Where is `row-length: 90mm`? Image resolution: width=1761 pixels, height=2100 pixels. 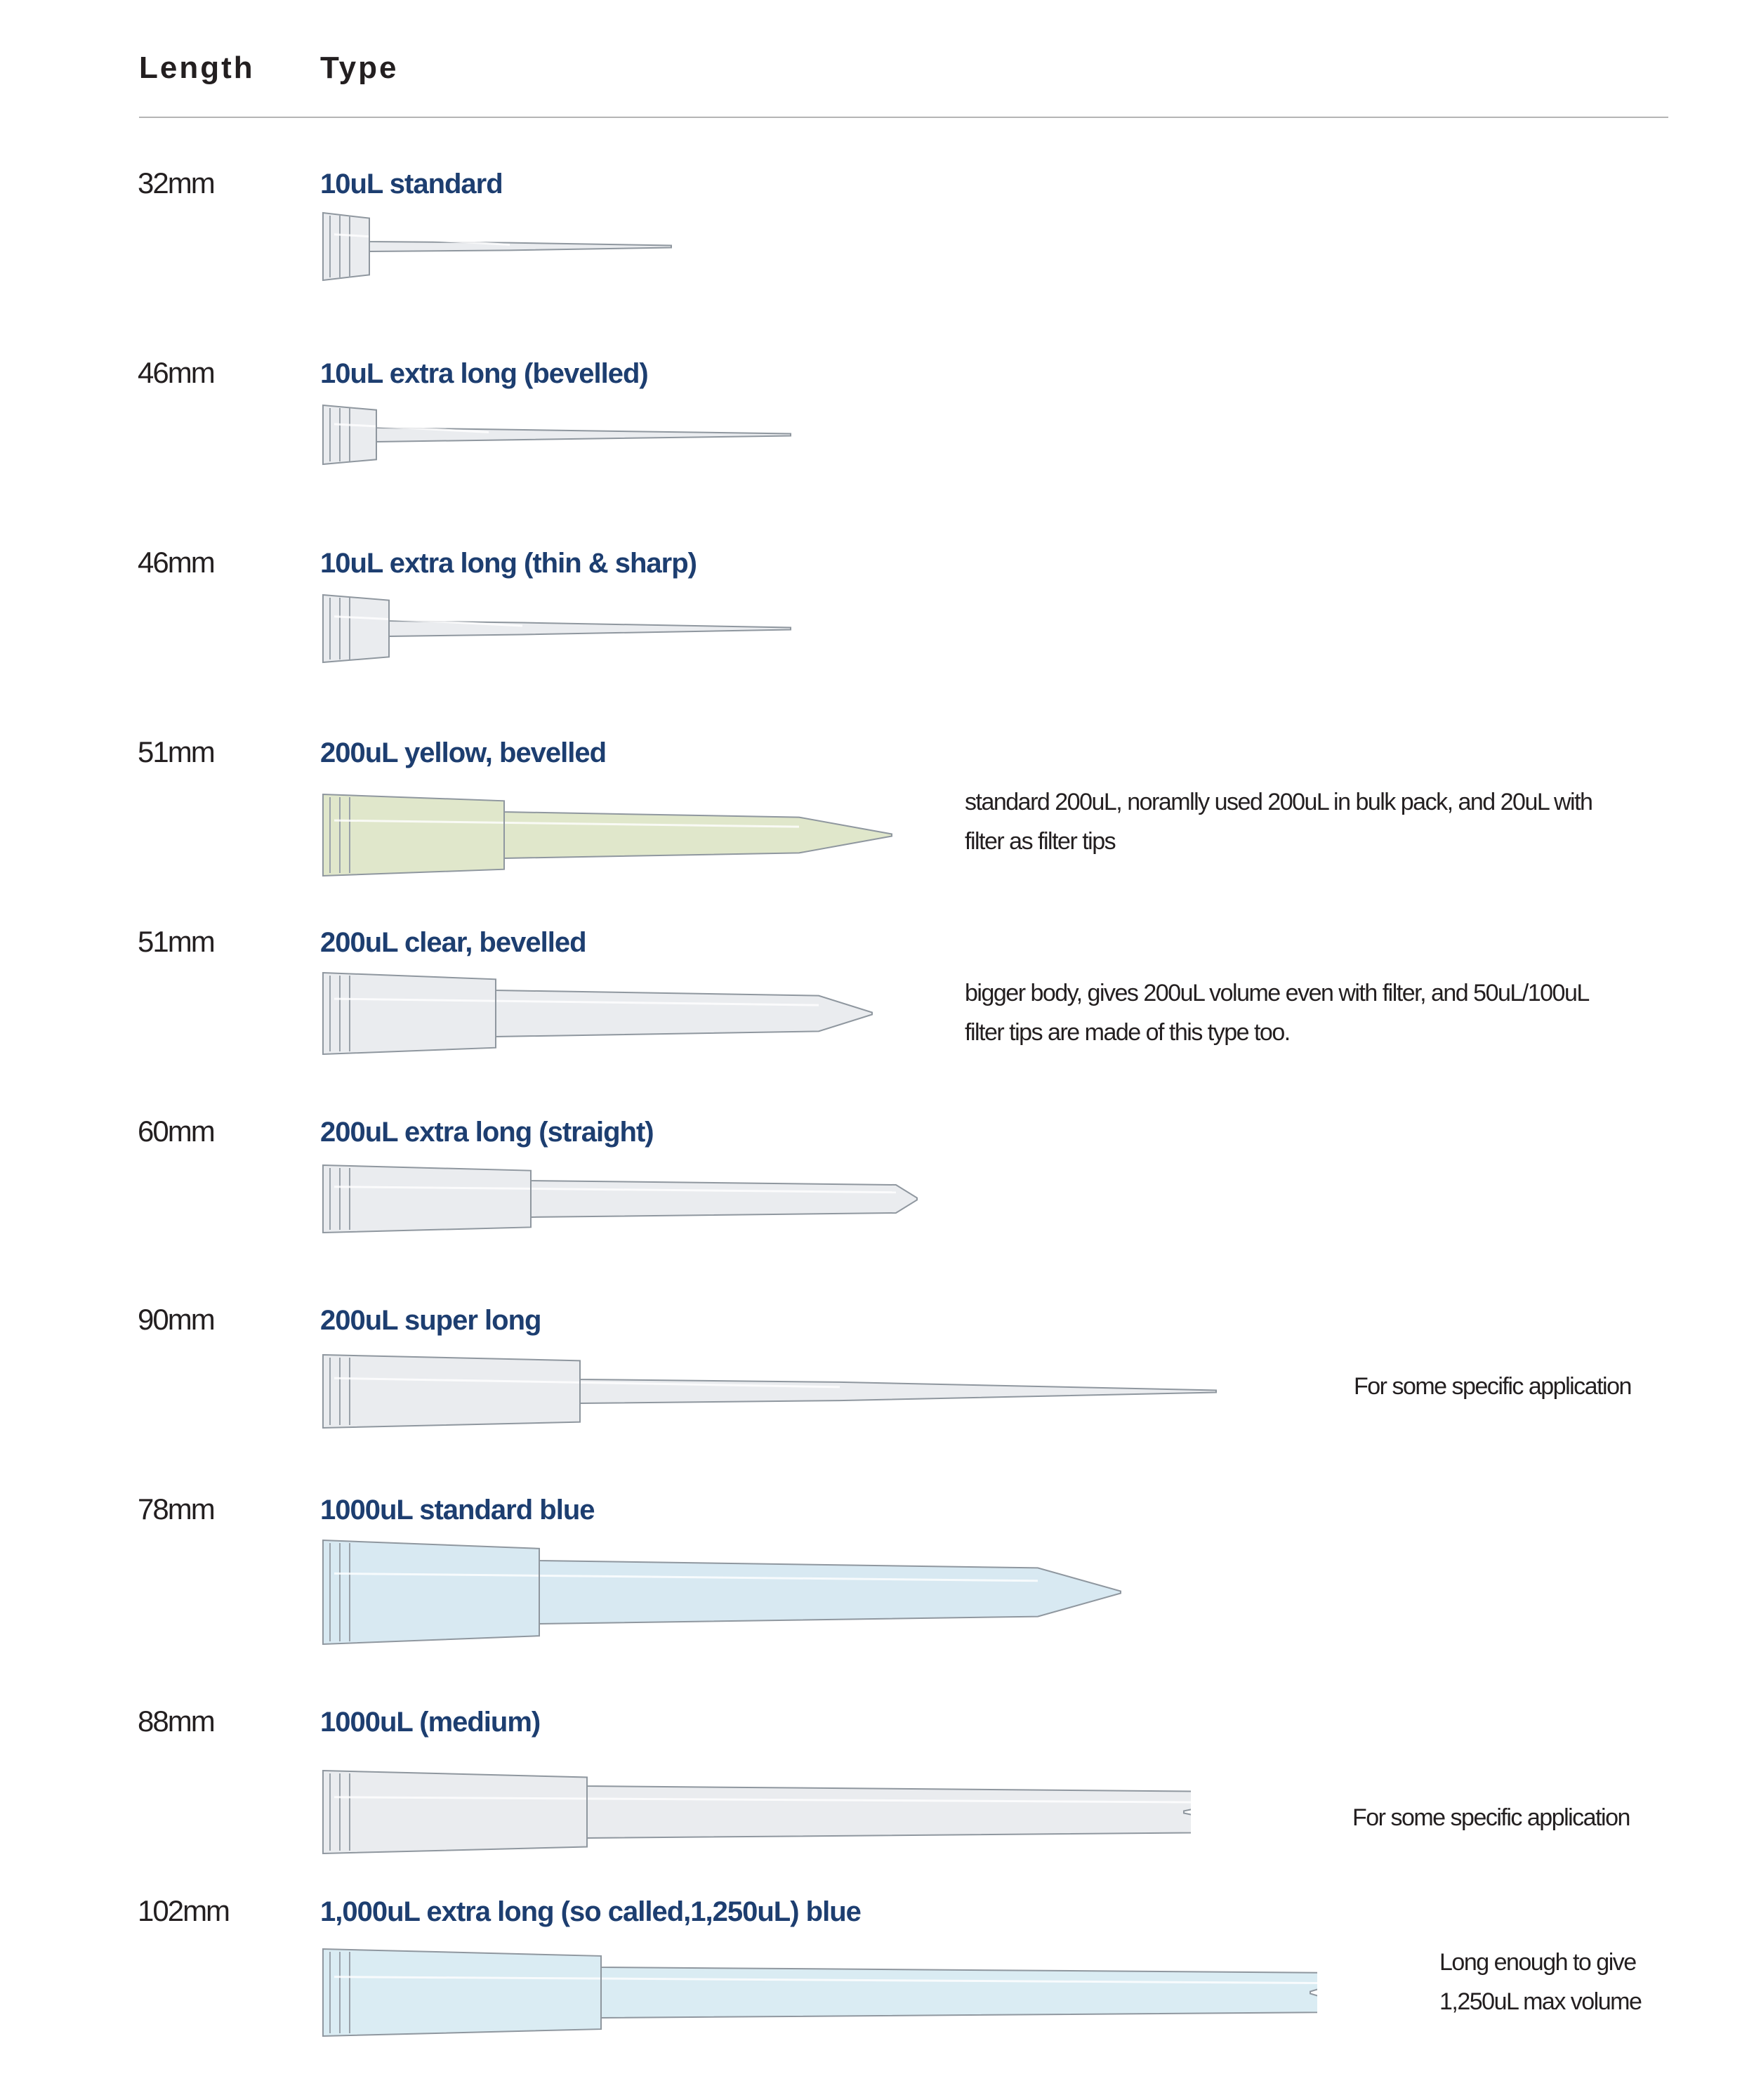
row-length: 90mm is located at coordinates (177, 1319).